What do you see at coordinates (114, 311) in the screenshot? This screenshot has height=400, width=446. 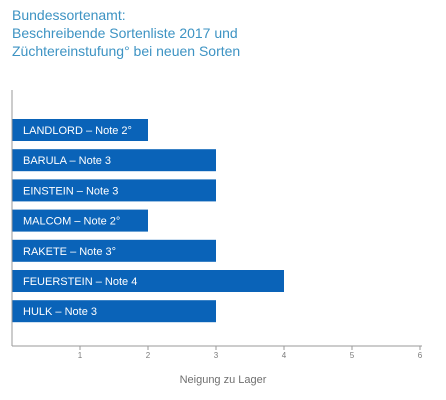 I see `bar-hulk` at bounding box center [114, 311].